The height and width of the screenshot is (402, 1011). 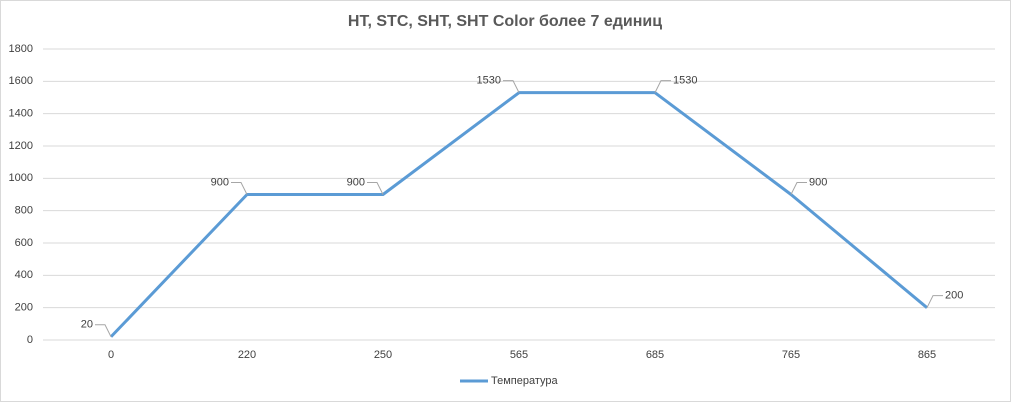 What do you see at coordinates (21, 114) in the screenshot?
I see `y-tick-label: 1400` at bounding box center [21, 114].